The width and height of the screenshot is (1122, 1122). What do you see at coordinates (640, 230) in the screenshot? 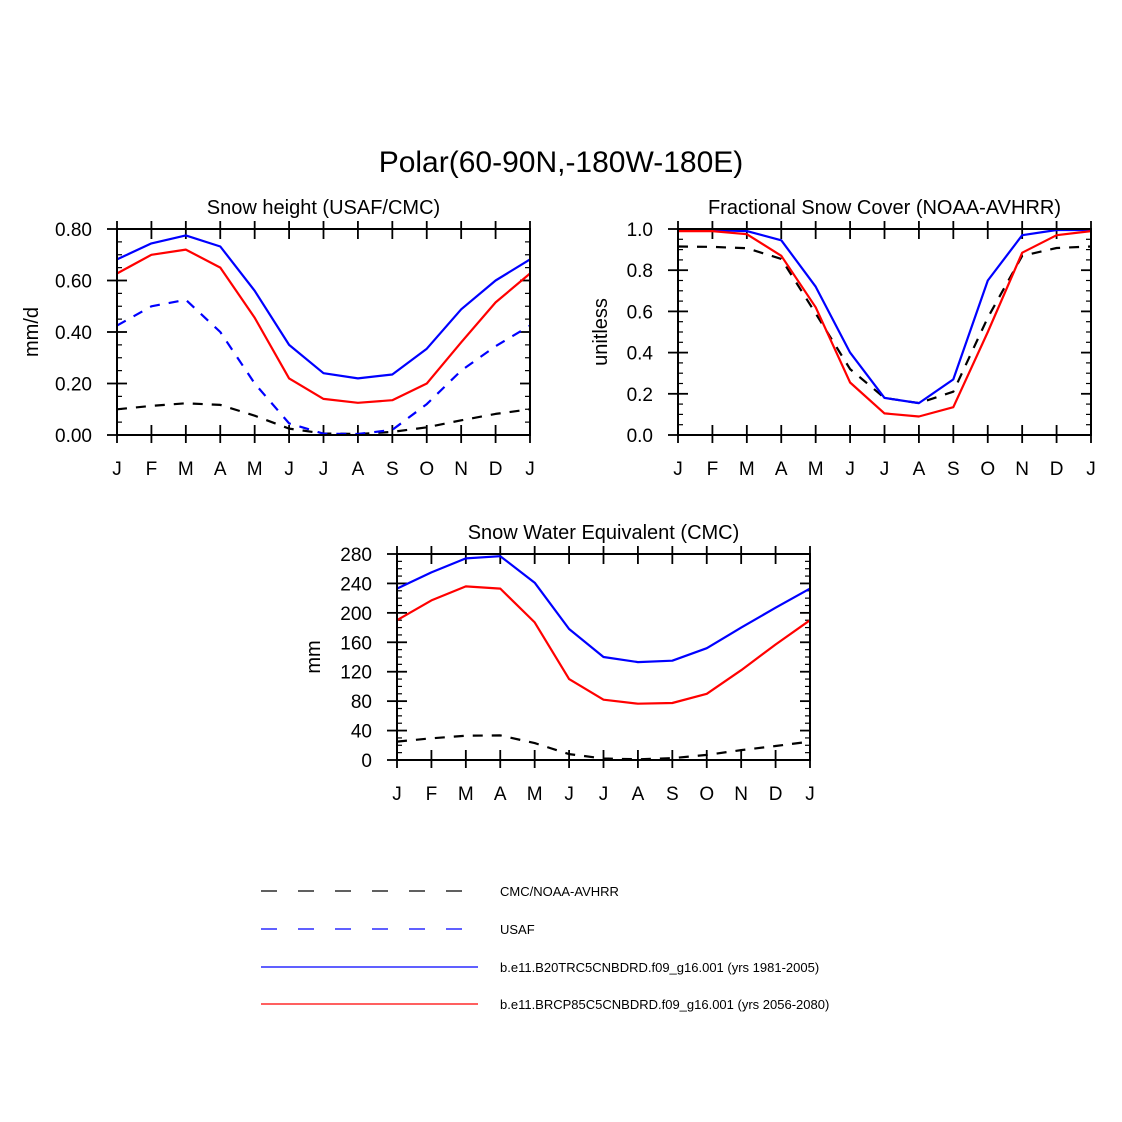
I see `y-tick-label: 1.0` at bounding box center [640, 230].